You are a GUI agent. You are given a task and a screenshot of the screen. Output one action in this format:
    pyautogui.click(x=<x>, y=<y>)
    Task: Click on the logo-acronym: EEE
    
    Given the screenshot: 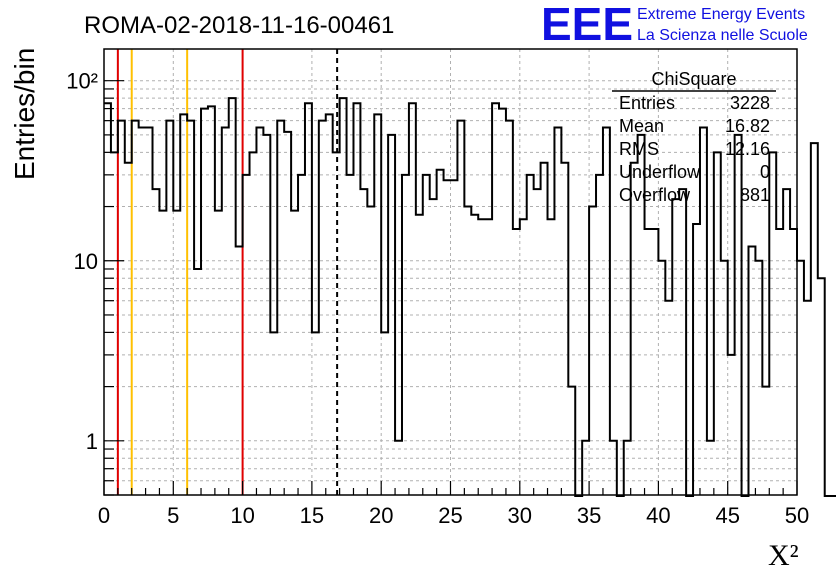 What is the action you would take?
    pyautogui.click(x=587, y=25)
    